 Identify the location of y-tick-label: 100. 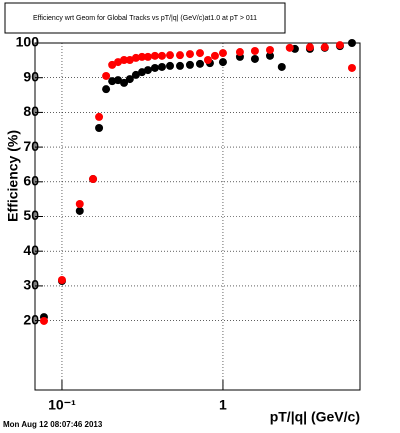
(28, 42).